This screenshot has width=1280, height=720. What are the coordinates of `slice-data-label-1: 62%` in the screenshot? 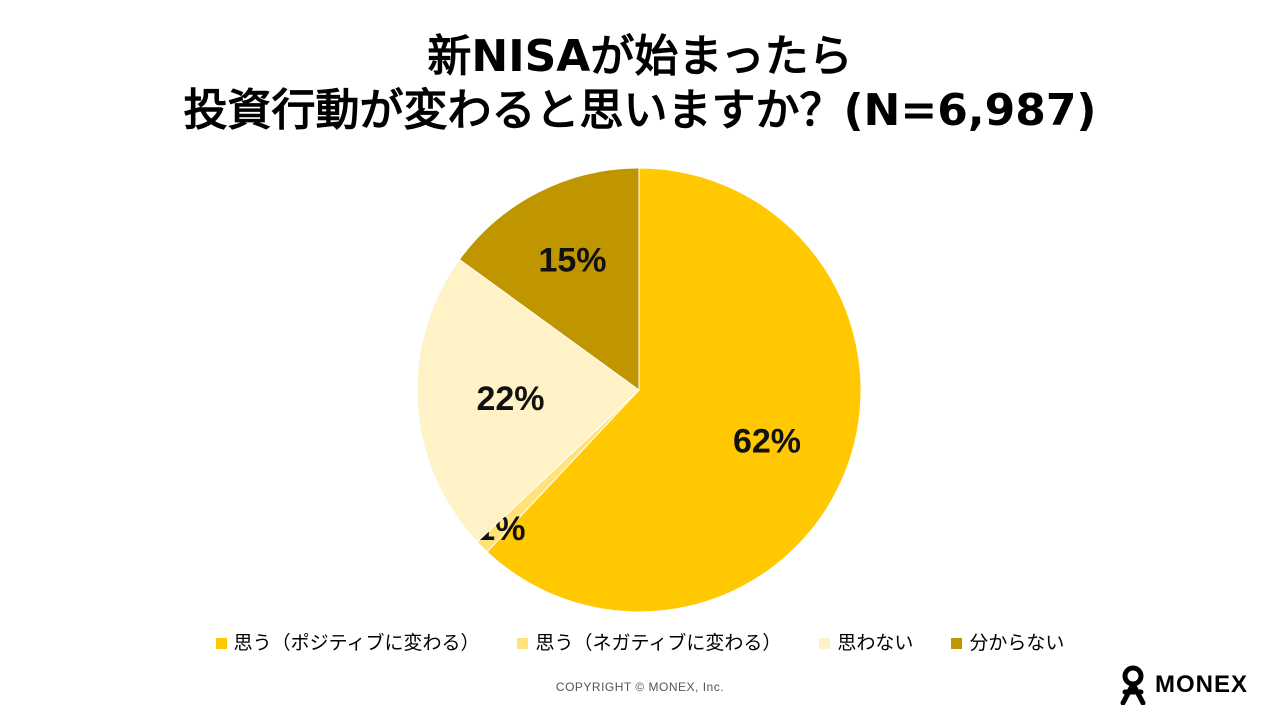 It's located at (767, 442).